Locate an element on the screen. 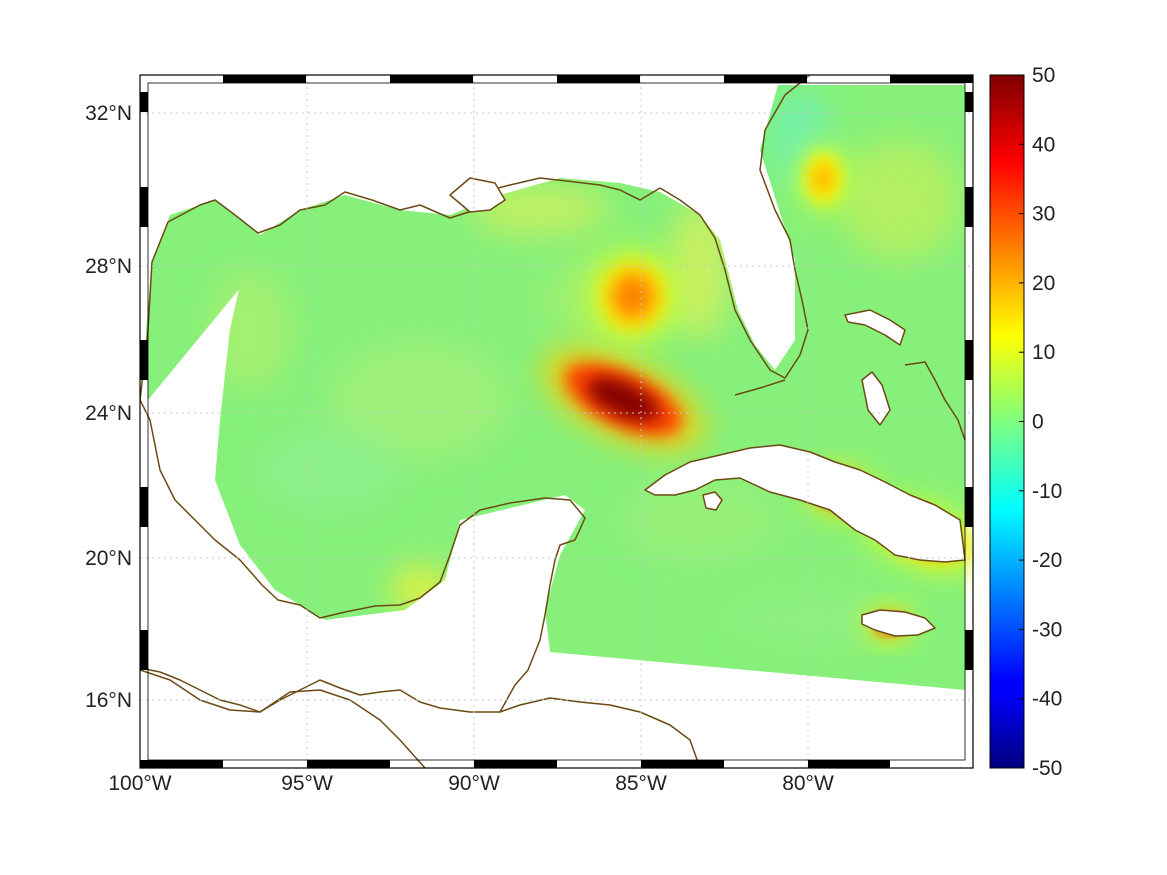 This screenshot has width=1167, height=875. bahamas-north is located at coordinates (875, 327).